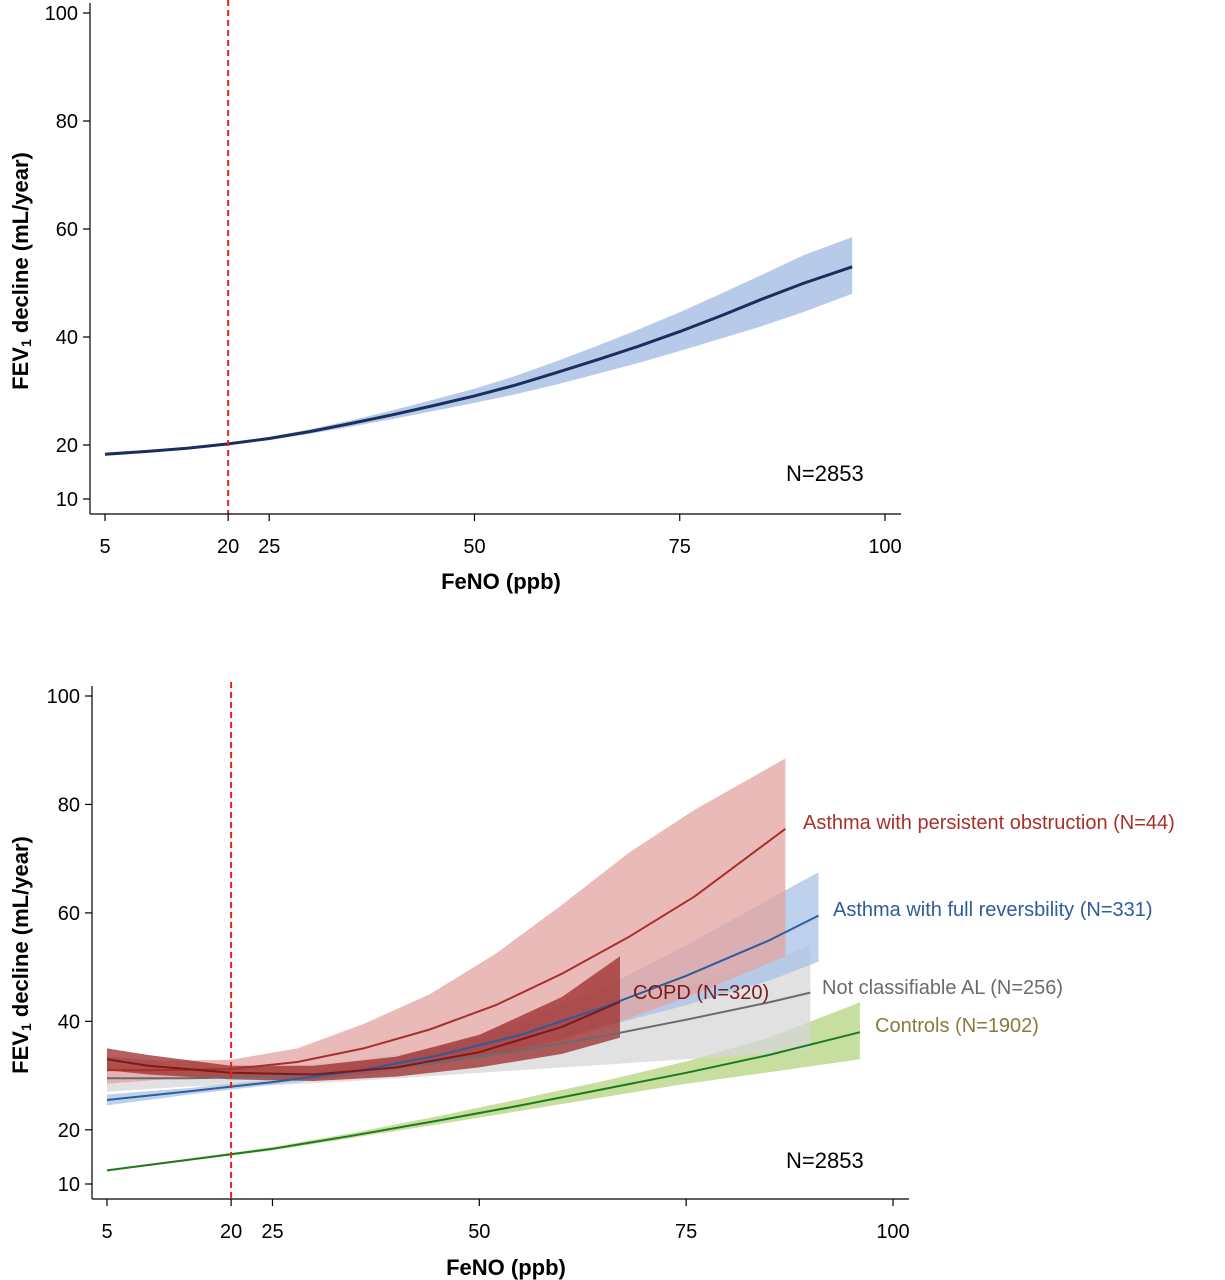 The width and height of the screenshot is (1225, 1280). What do you see at coordinates (942, 988) in the screenshot?
I see `not-classifiable-al-label: Not classifiable AL (N=256)` at bounding box center [942, 988].